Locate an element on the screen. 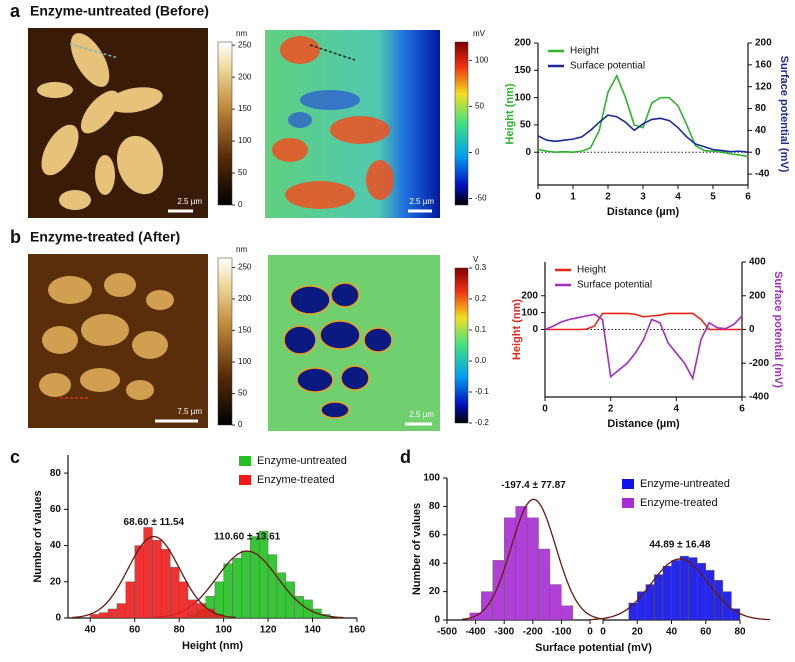 The image size is (795, 662). scale-bar-label: 7.5 µm is located at coordinates (189, 411).